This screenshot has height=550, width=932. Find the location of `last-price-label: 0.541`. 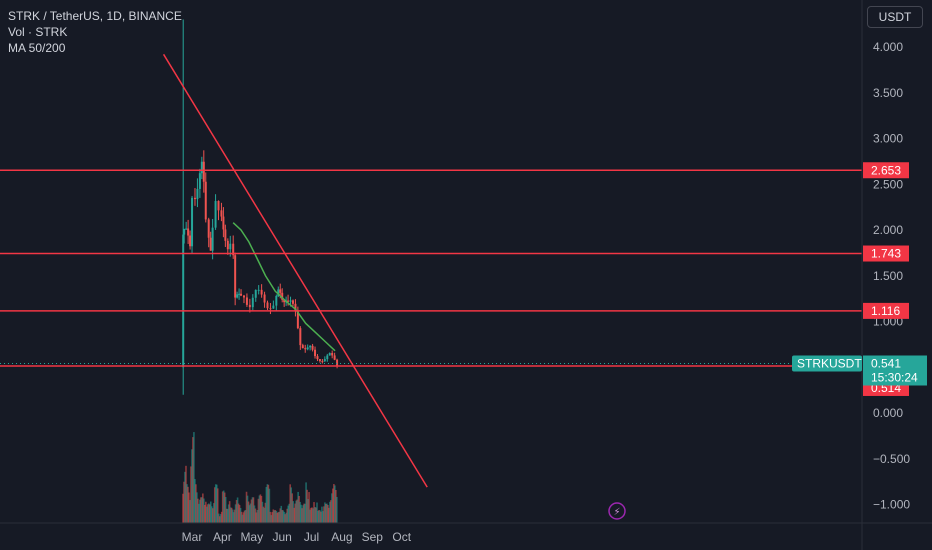

last-price-label: 0.541 is located at coordinates (886, 363).